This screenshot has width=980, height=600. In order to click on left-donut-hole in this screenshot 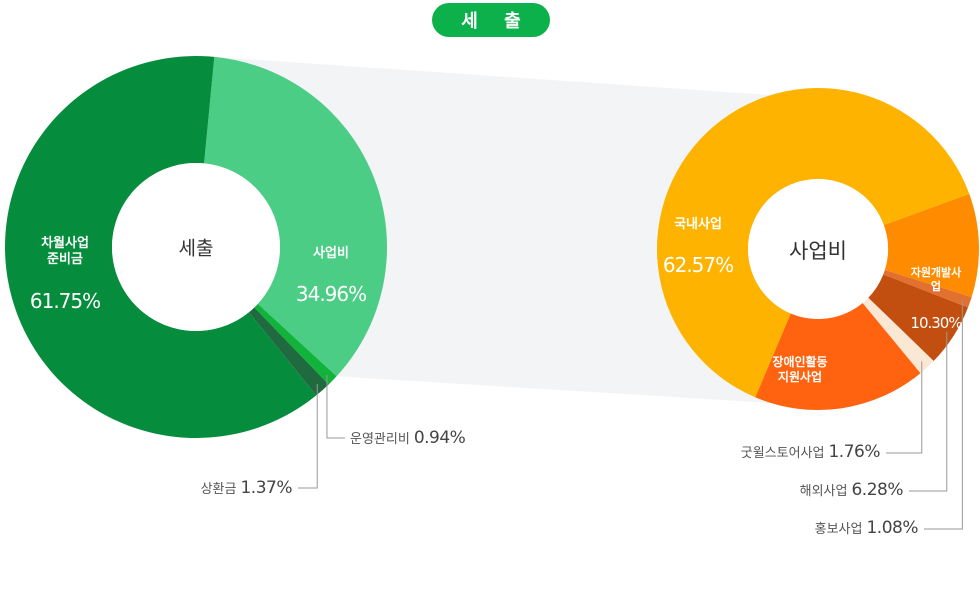, I will do `click(196, 247)`.